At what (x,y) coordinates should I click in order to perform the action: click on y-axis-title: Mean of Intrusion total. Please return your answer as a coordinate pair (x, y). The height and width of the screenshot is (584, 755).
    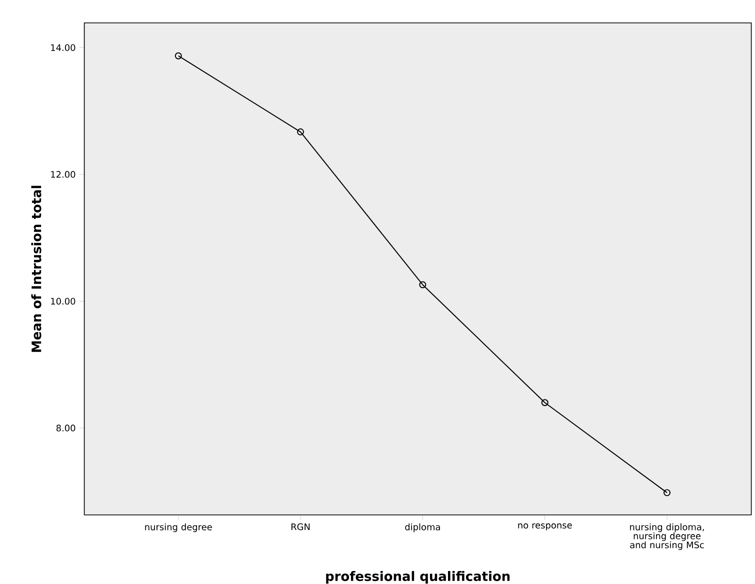
    Looking at the image, I should click on (36, 269).